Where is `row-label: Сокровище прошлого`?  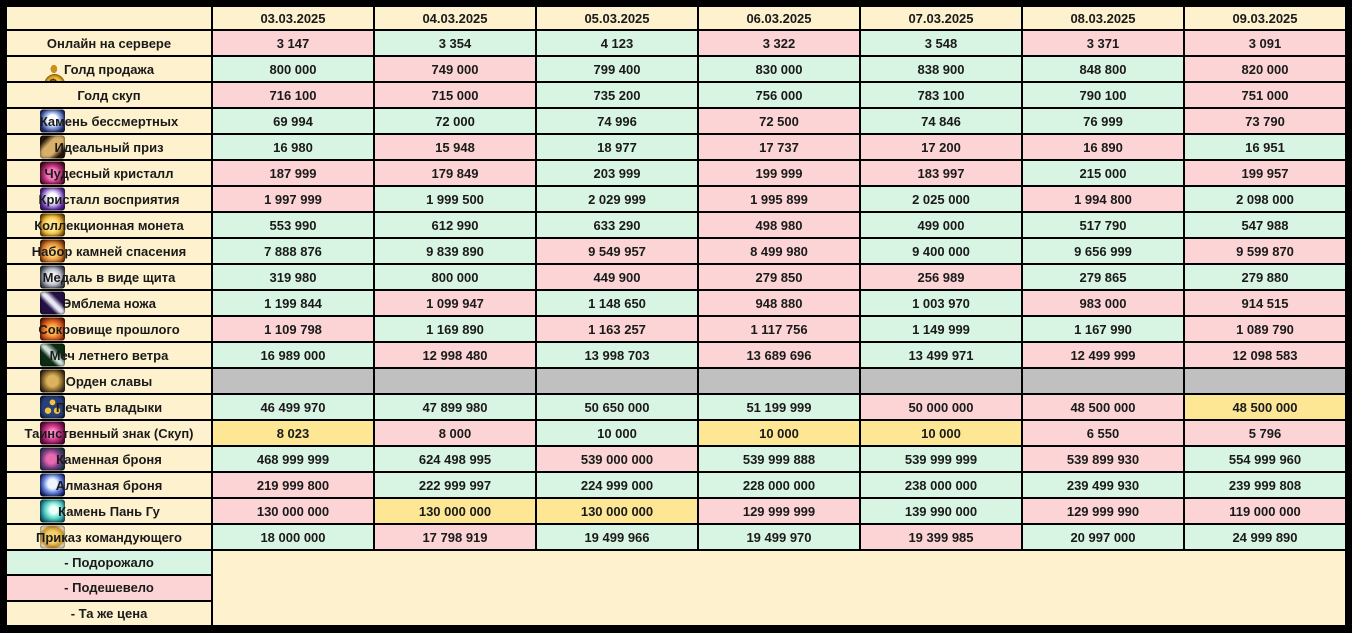
row-label: Сокровище прошлого is located at coordinates (109, 329).